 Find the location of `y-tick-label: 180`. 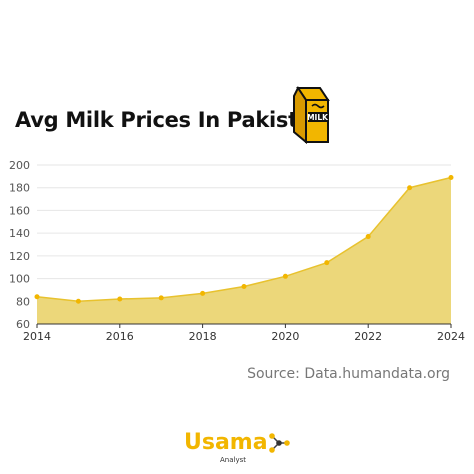

y-tick-label: 180 is located at coordinates (19, 188).